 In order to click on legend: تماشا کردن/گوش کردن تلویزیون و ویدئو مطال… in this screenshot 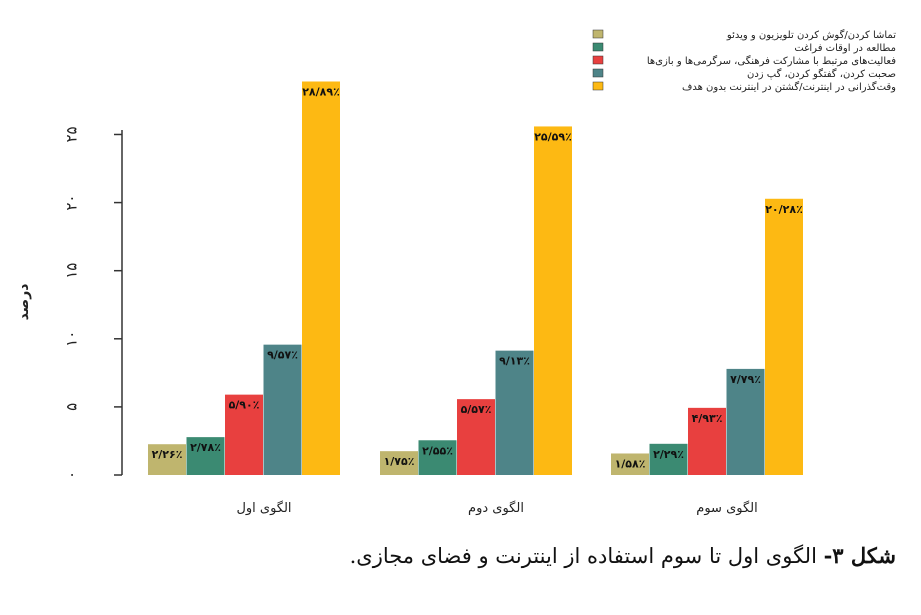, I will do `click(744, 61)`.